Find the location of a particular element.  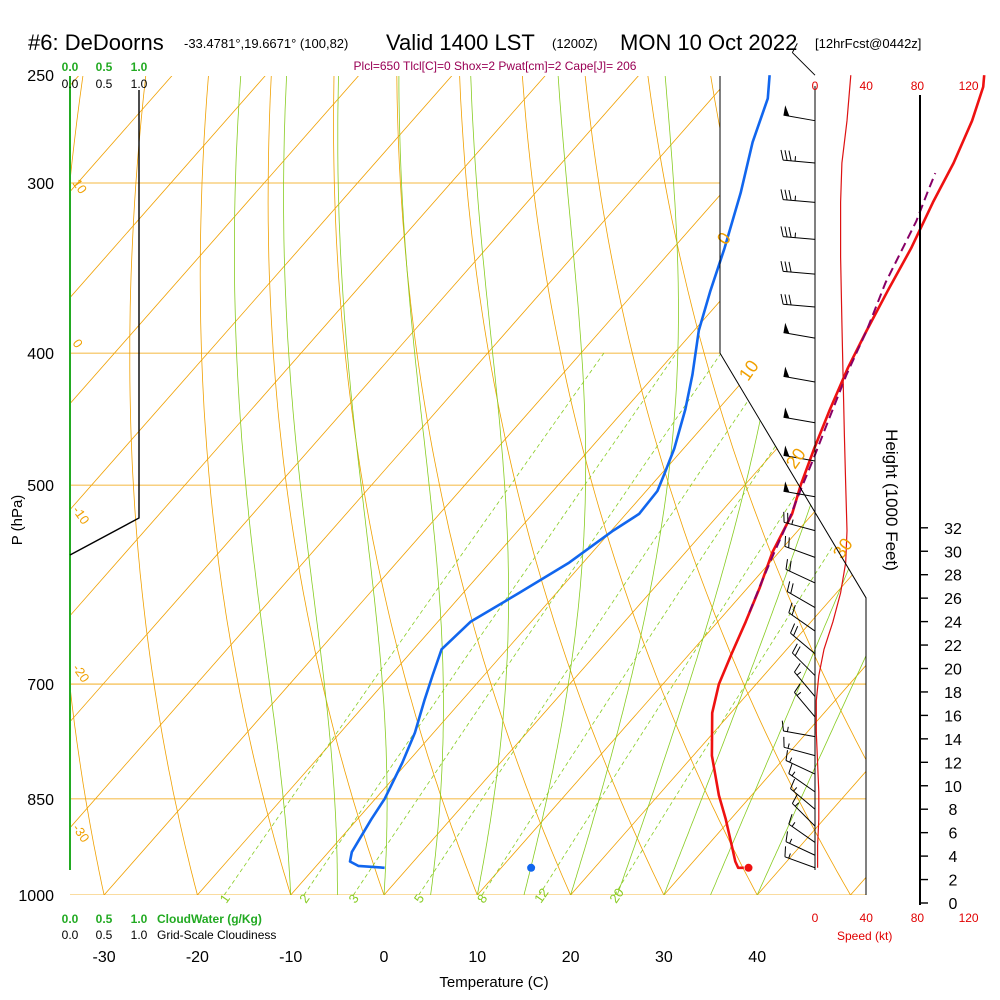

height-tick-label: 26 is located at coordinates (953, 599).